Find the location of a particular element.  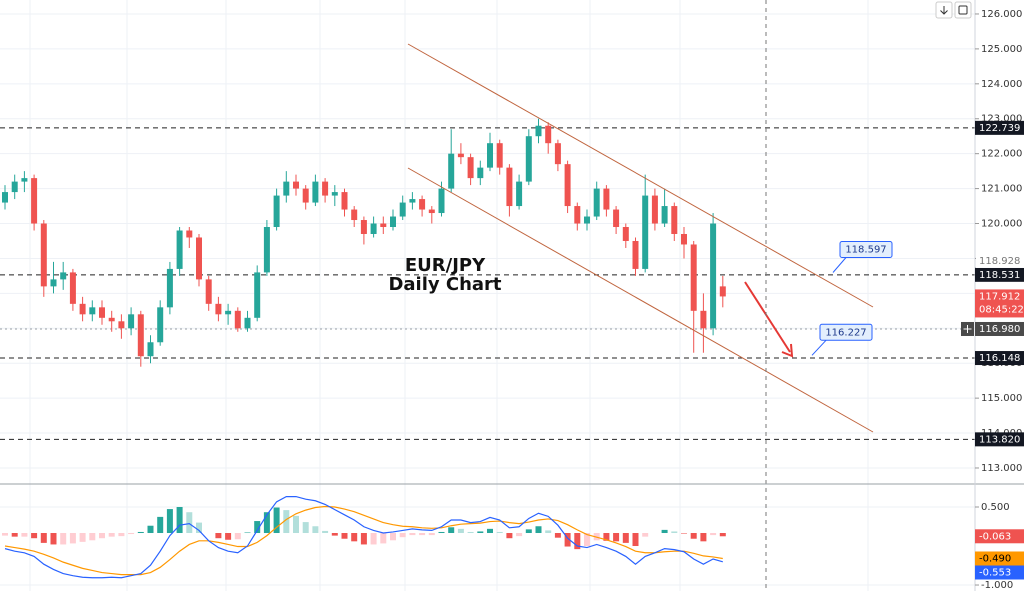

alert-box is located at coordinates (1000, 260).